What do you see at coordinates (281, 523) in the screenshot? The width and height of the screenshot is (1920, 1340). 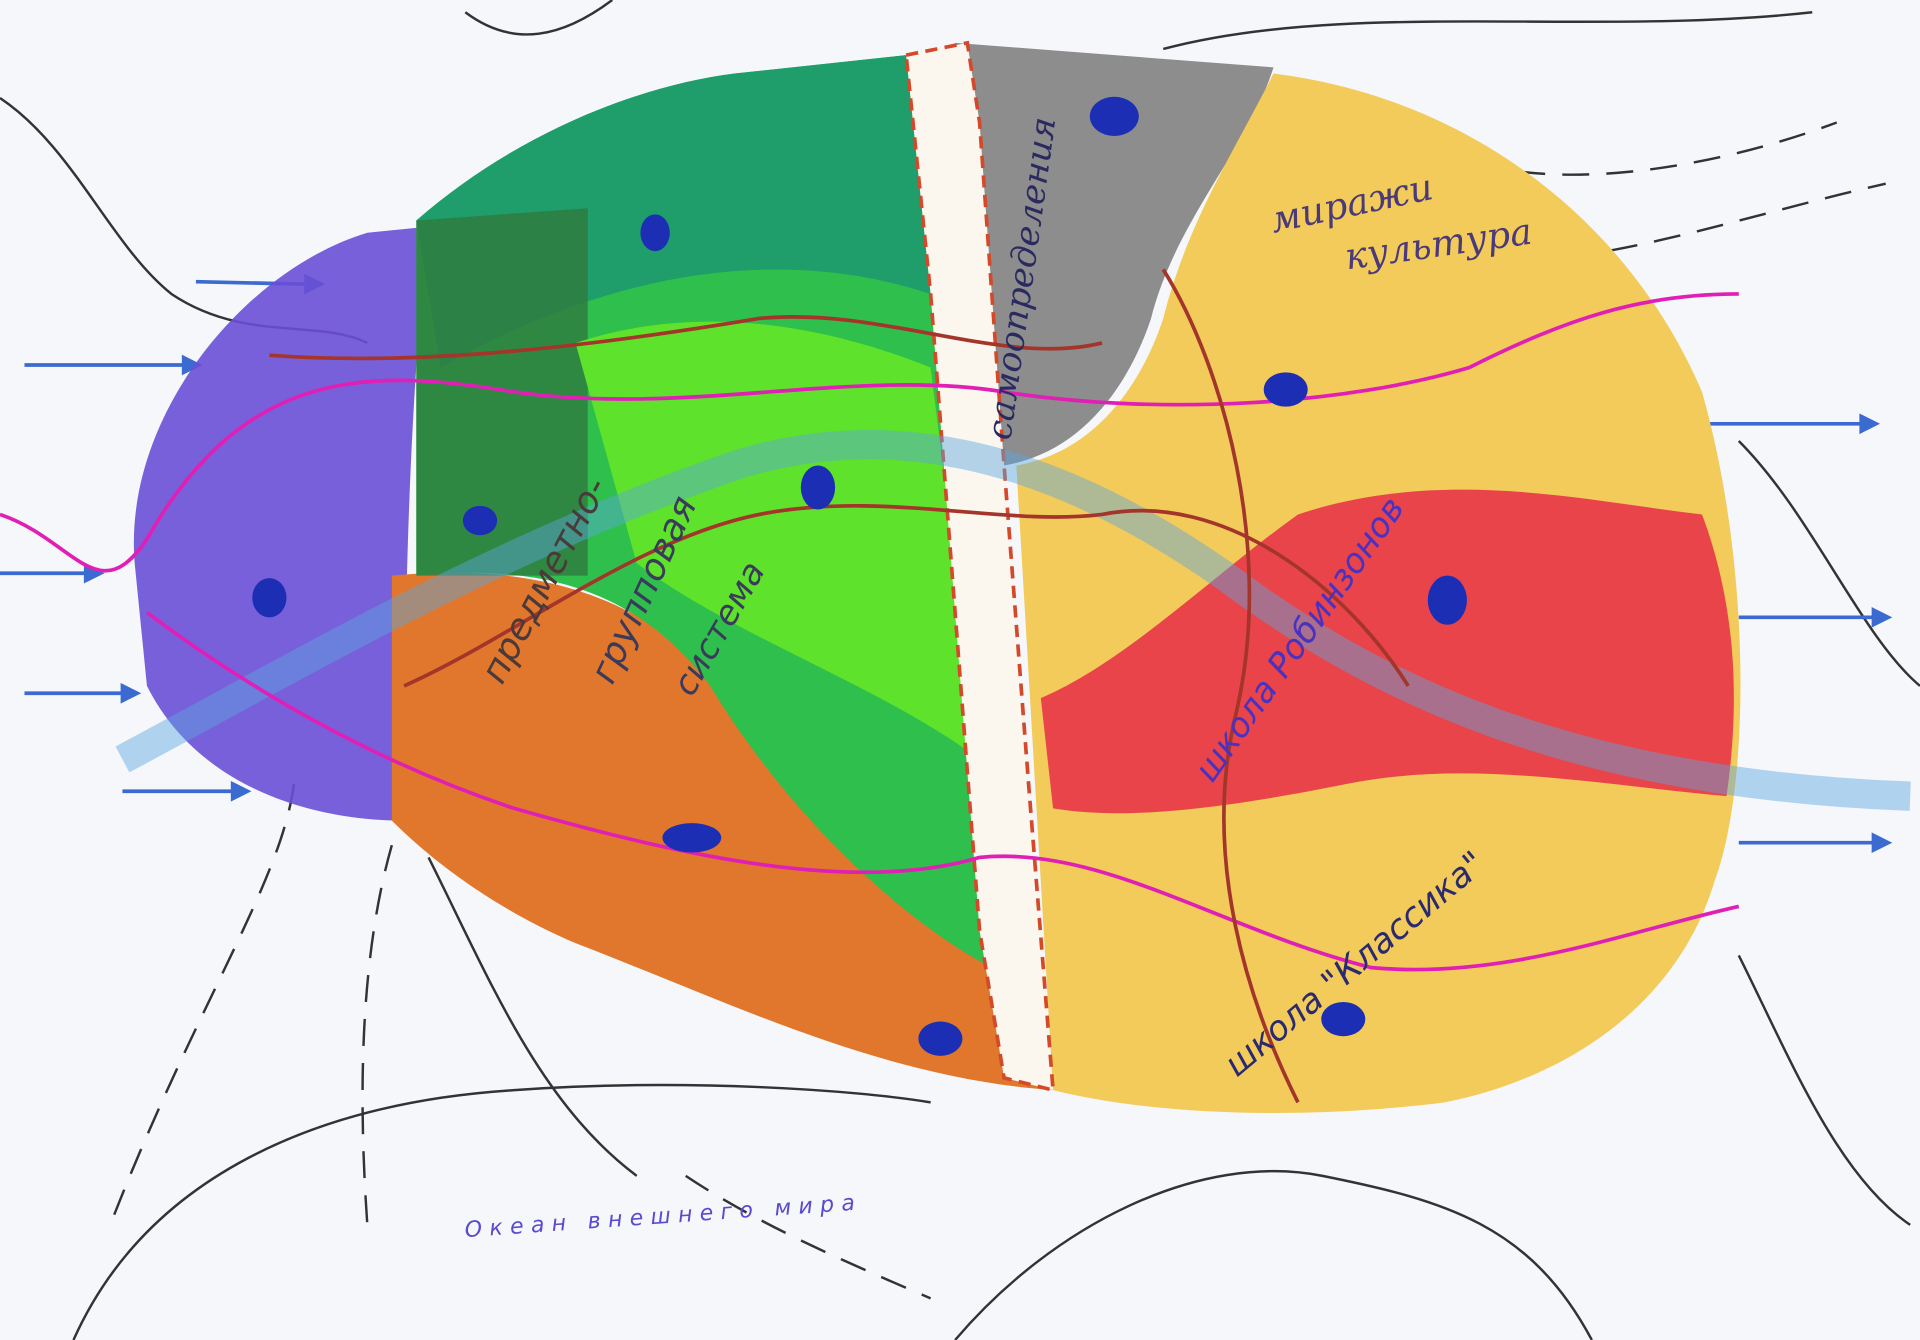 I see `purple-region` at bounding box center [281, 523].